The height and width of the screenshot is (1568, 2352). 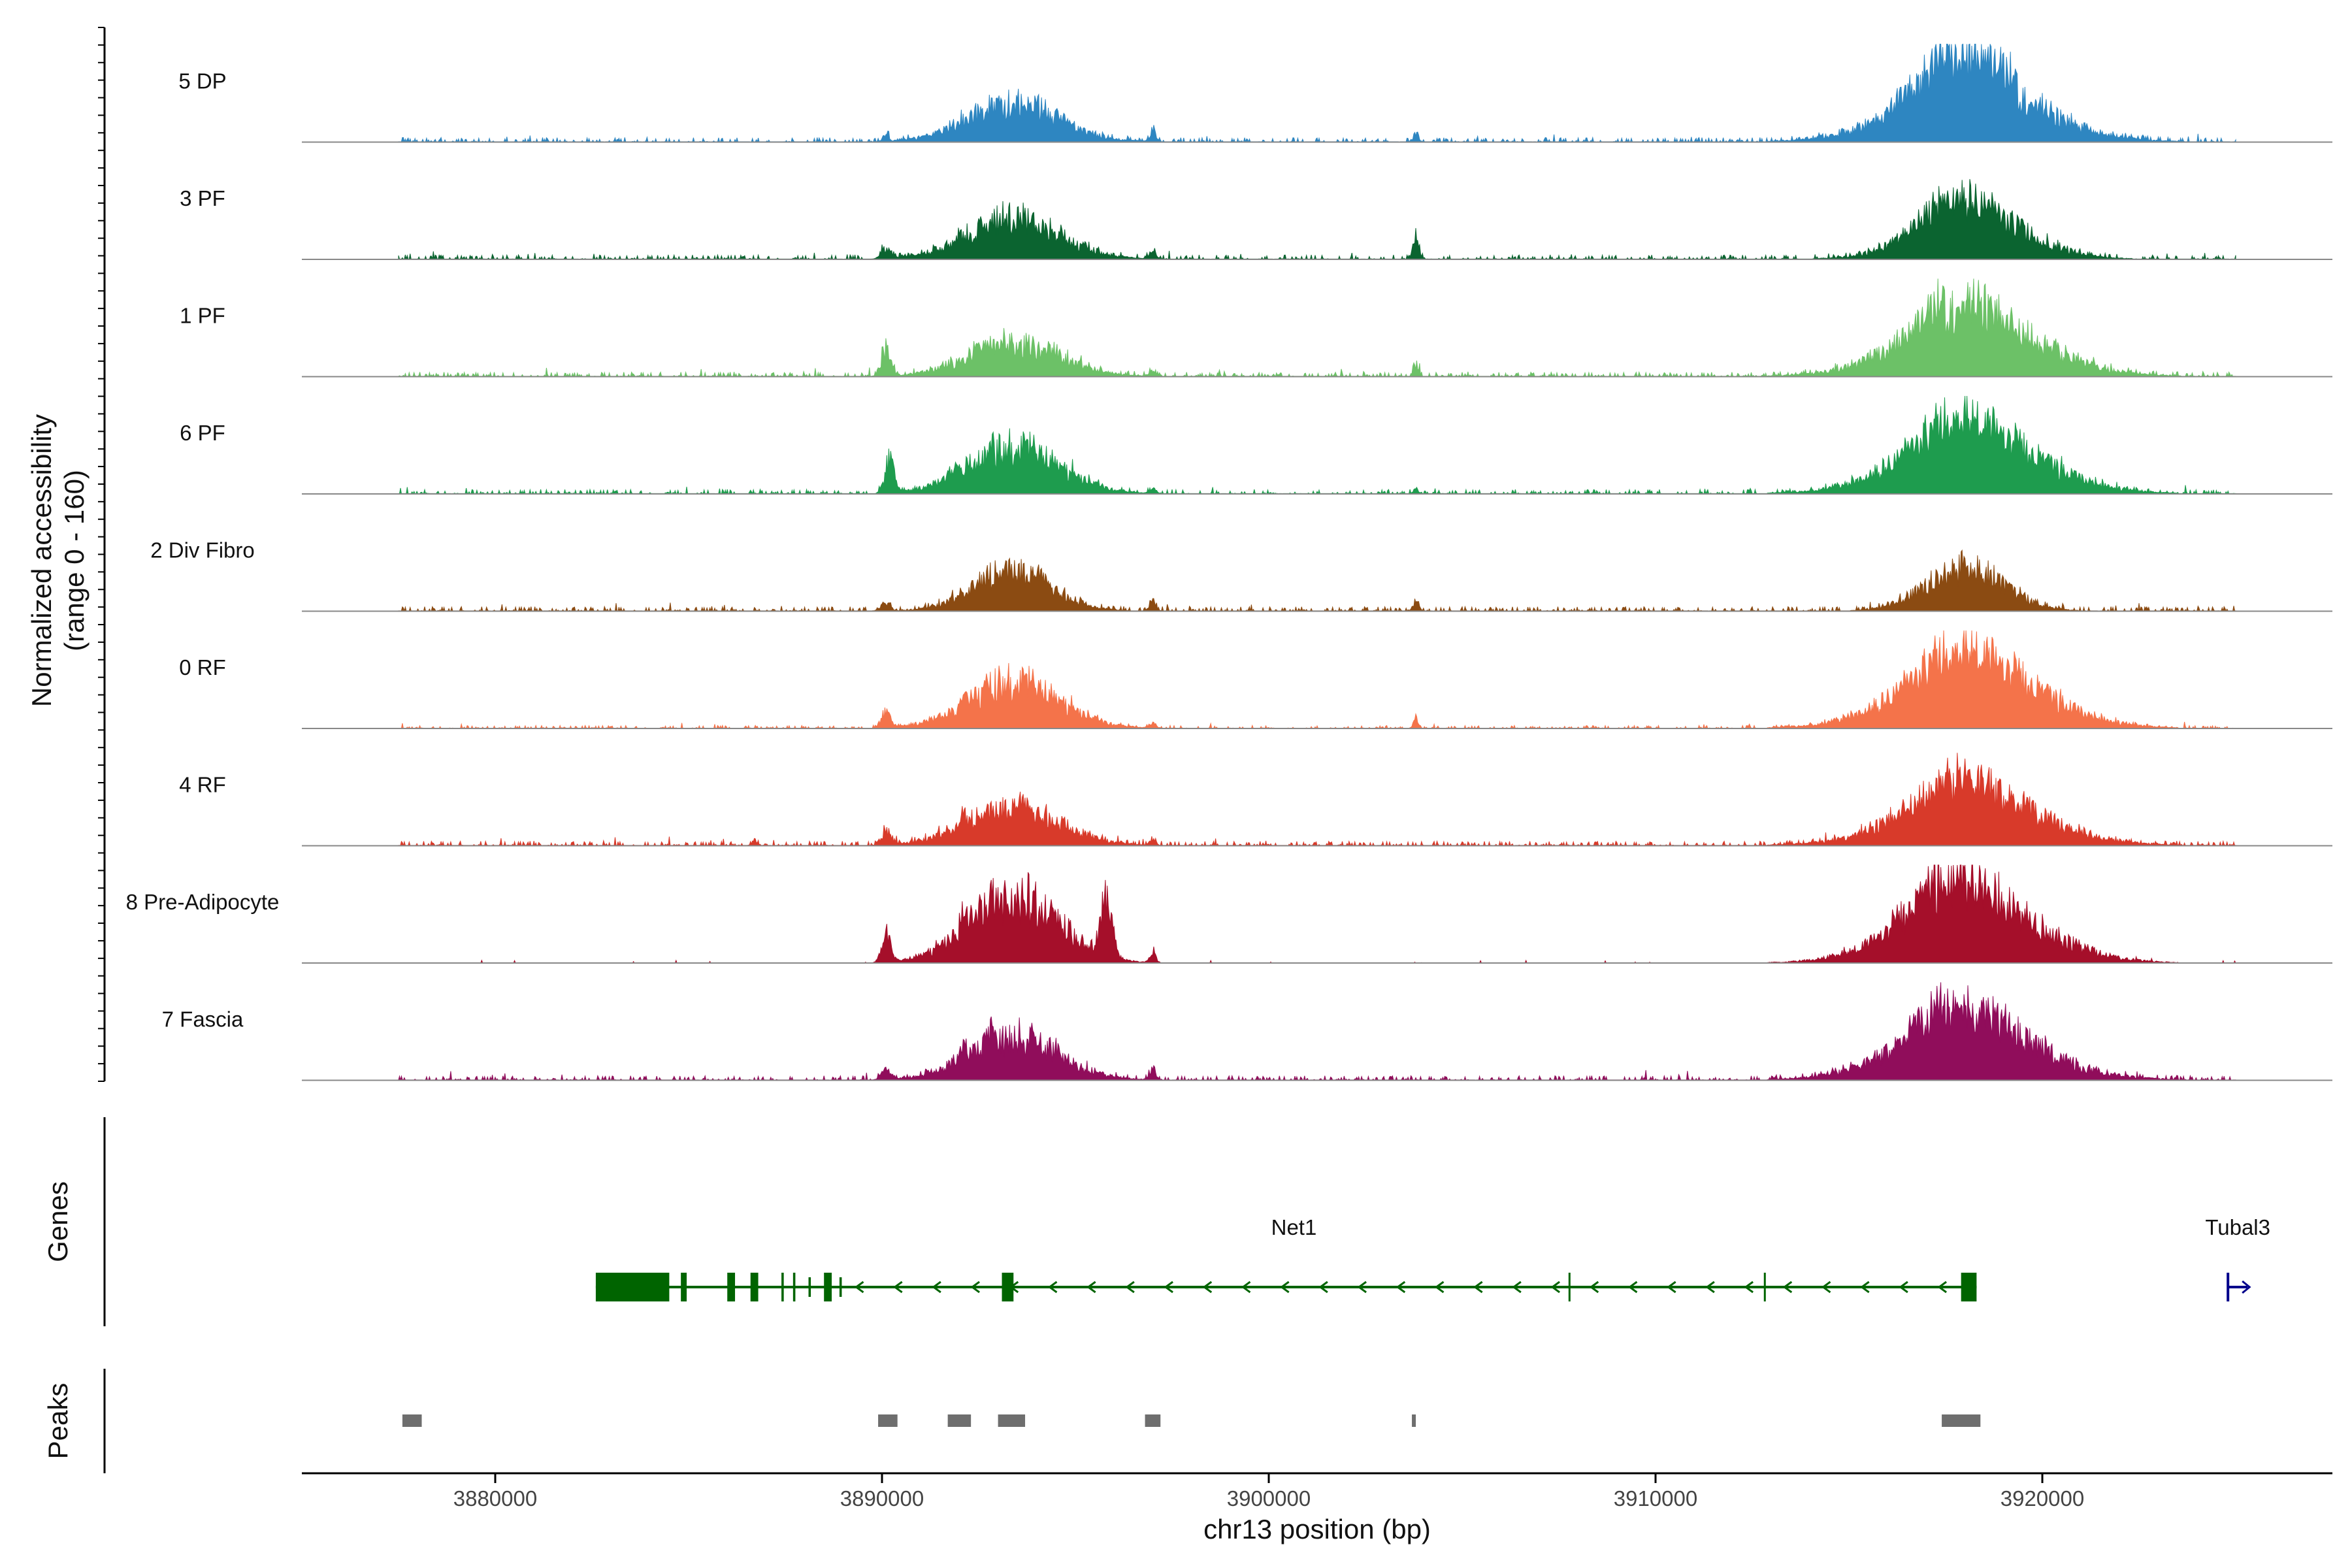 What do you see at coordinates (74, 560) in the screenshot?
I see `y-axis-label-line2: (range 0 - 160)` at bounding box center [74, 560].